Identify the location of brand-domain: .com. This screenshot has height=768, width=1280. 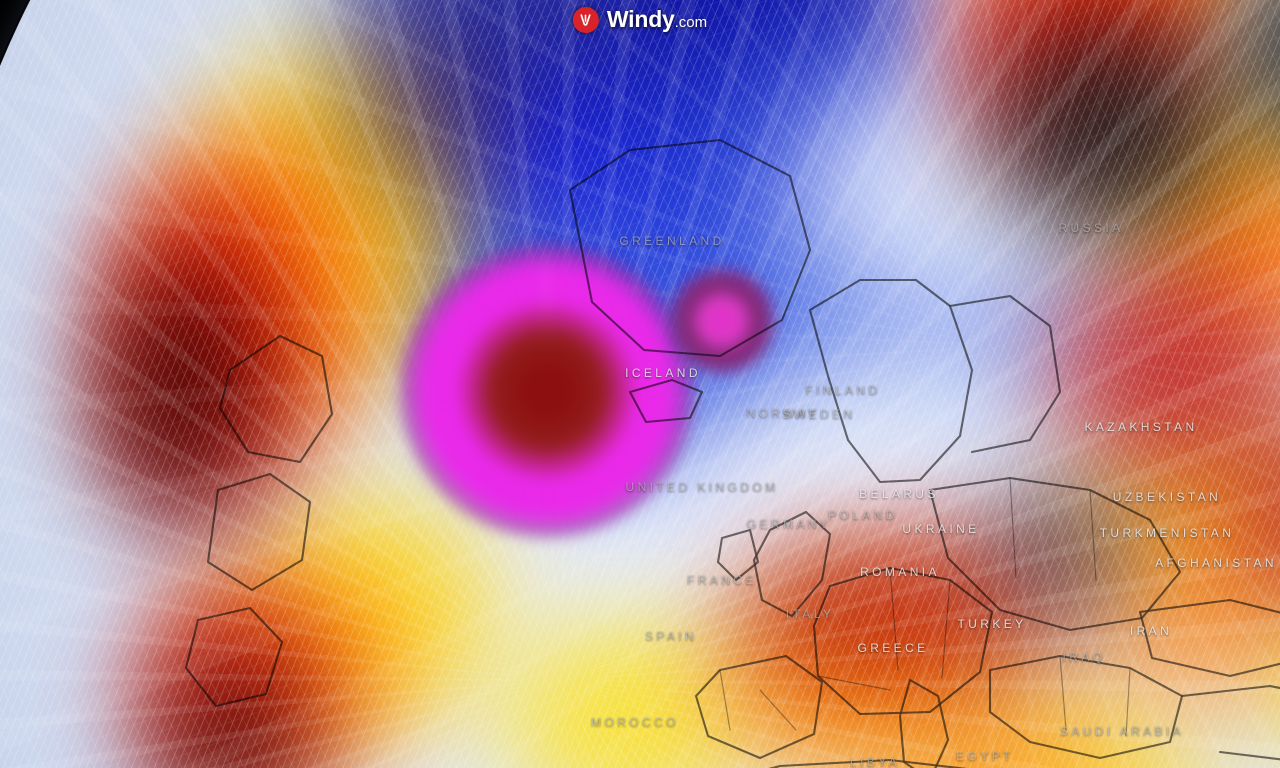
(691, 22).